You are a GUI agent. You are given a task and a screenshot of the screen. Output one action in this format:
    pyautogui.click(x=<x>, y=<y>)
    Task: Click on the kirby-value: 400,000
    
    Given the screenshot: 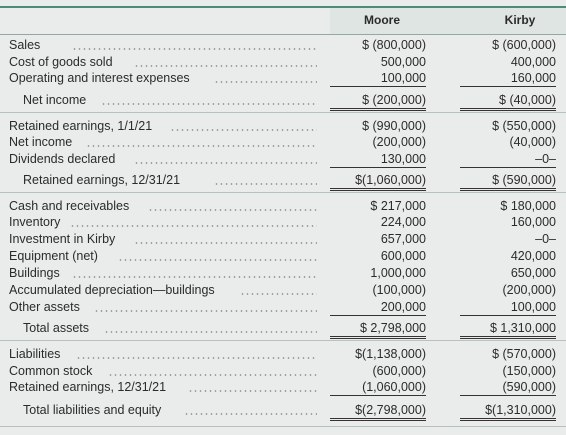 What is the action you would take?
    pyautogui.click(x=533, y=62)
    